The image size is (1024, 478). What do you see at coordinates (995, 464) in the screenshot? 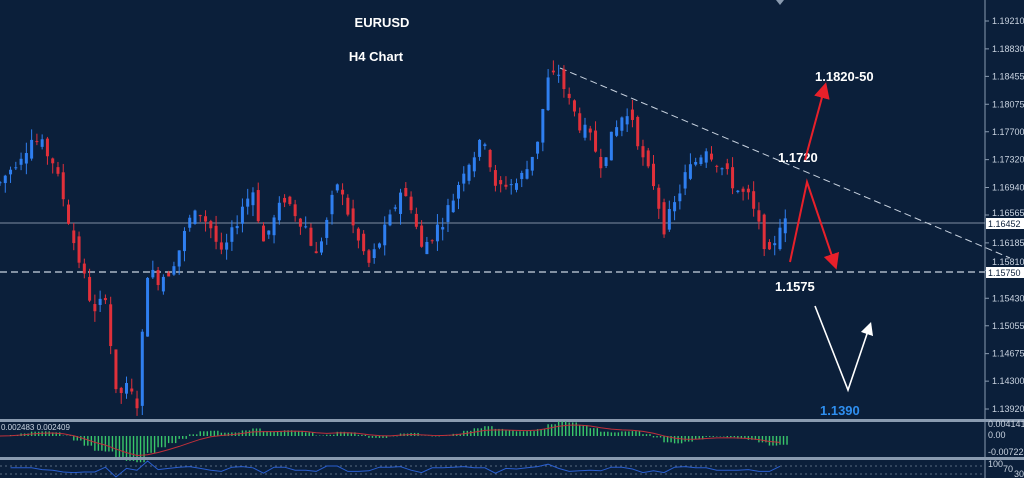
I see `rsi-axis-100: 100` at bounding box center [995, 464].